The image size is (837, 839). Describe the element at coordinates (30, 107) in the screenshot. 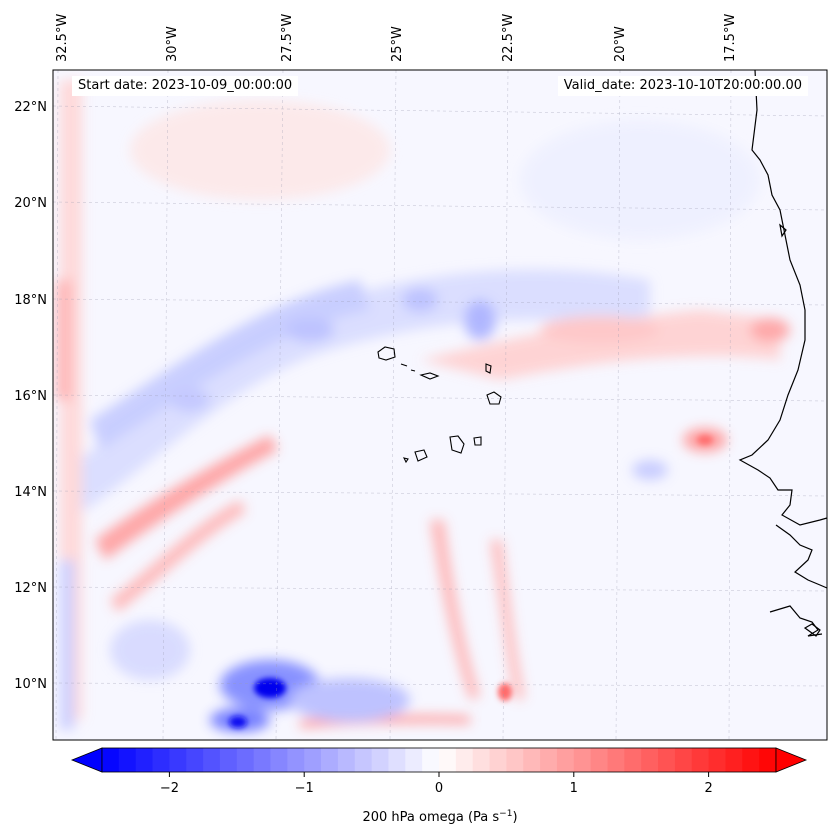

I see `lat-label: 22°N` at that location.